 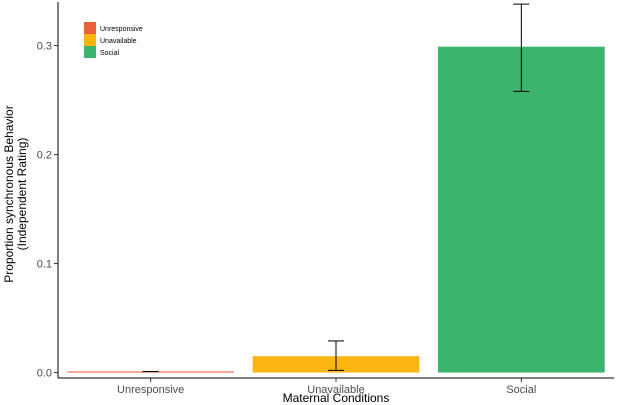 I want to click on y-tick-label: 0.3, so click(x=44, y=47).